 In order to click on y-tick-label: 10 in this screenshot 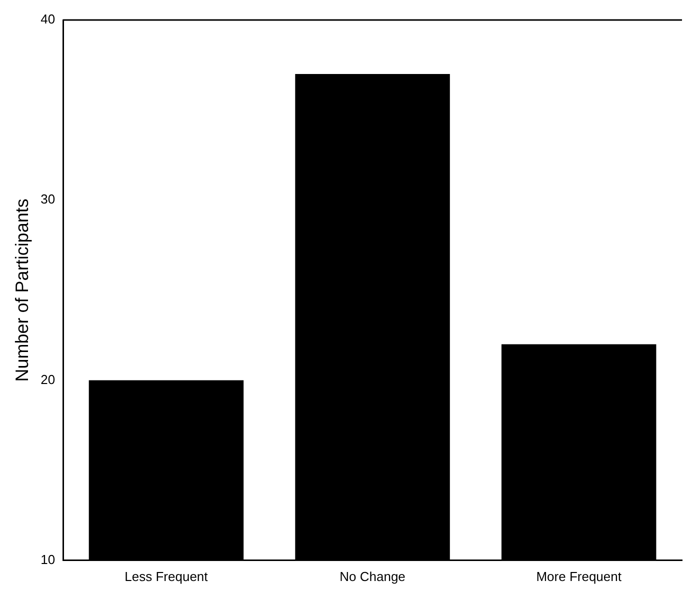, I will do `click(48, 559)`.